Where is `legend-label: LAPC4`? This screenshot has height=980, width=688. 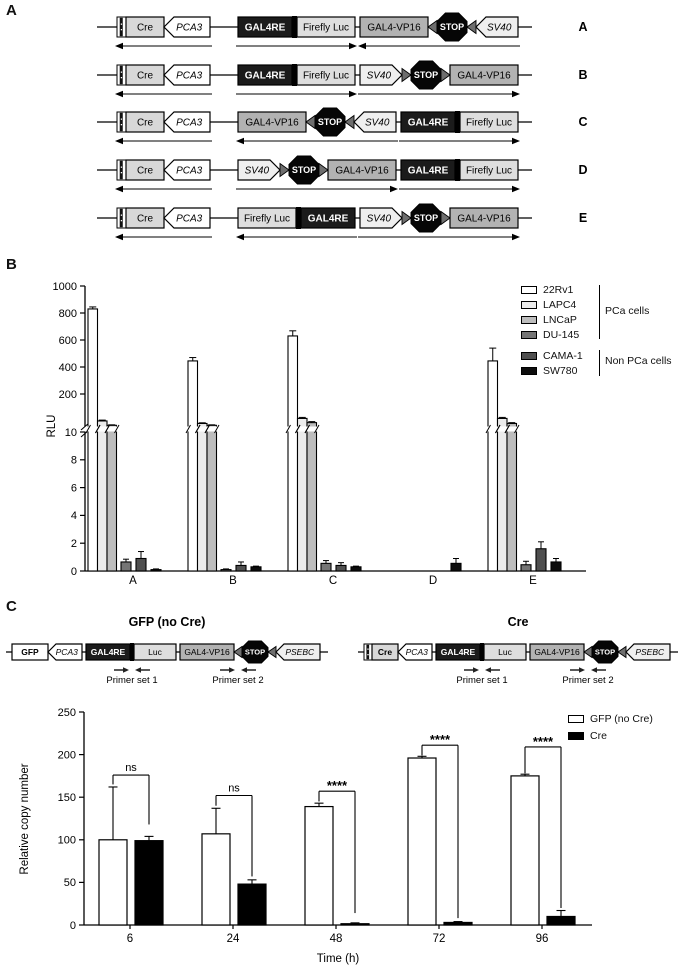 legend-label: LAPC4 is located at coordinates (560, 304).